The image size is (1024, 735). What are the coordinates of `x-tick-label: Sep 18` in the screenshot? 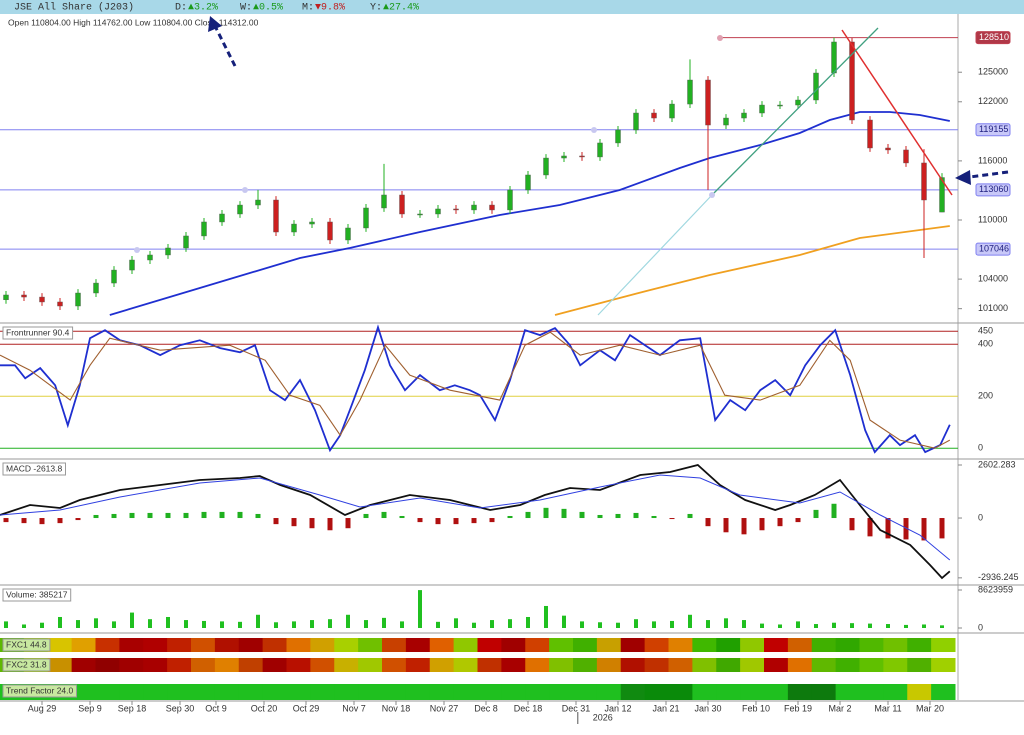 It's located at (132, 708).